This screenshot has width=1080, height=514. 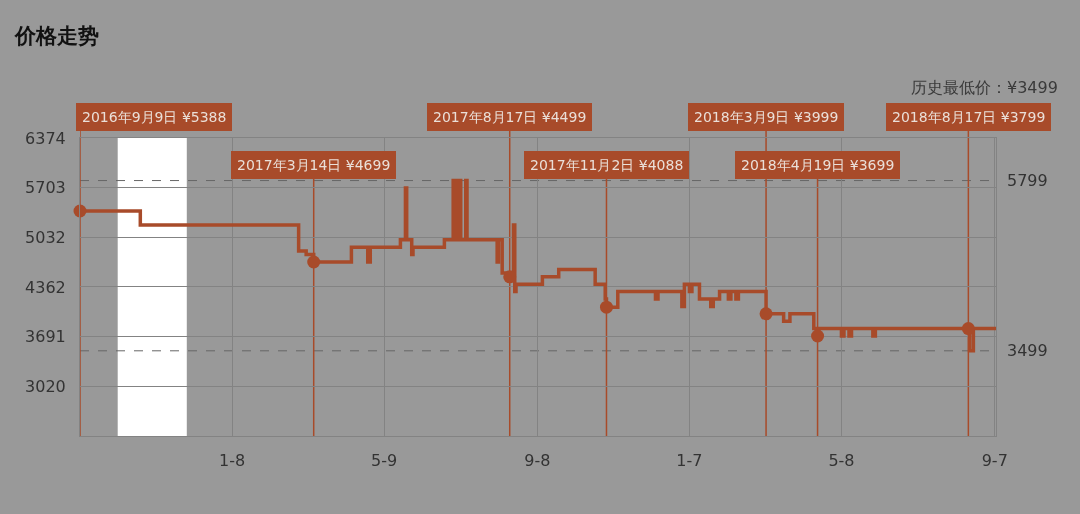 What do you see at coordinates (45, 337) in the screenshot?
I see `y-tick-label: 3691` at bounding box center [45, 337].